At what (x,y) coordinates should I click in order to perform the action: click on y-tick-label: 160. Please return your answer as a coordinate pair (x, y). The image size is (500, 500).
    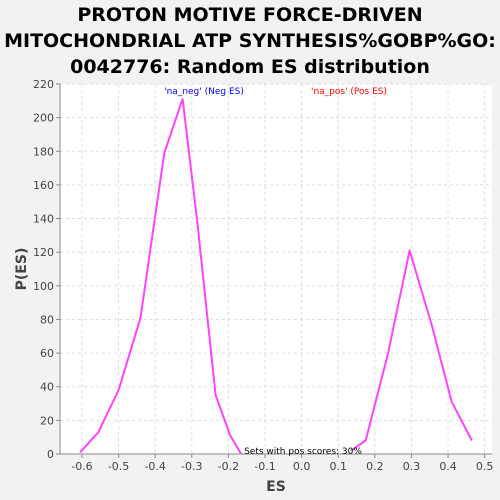
    Looking at the image, I should click on (43, 185).